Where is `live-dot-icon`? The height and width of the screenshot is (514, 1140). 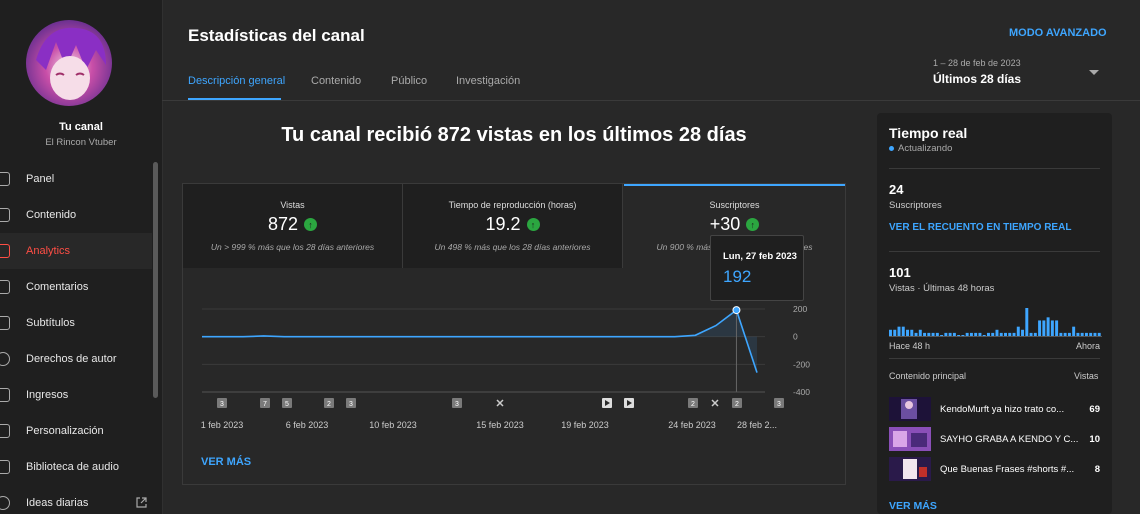 live-dot-icon is located at coordinates (891, 148).